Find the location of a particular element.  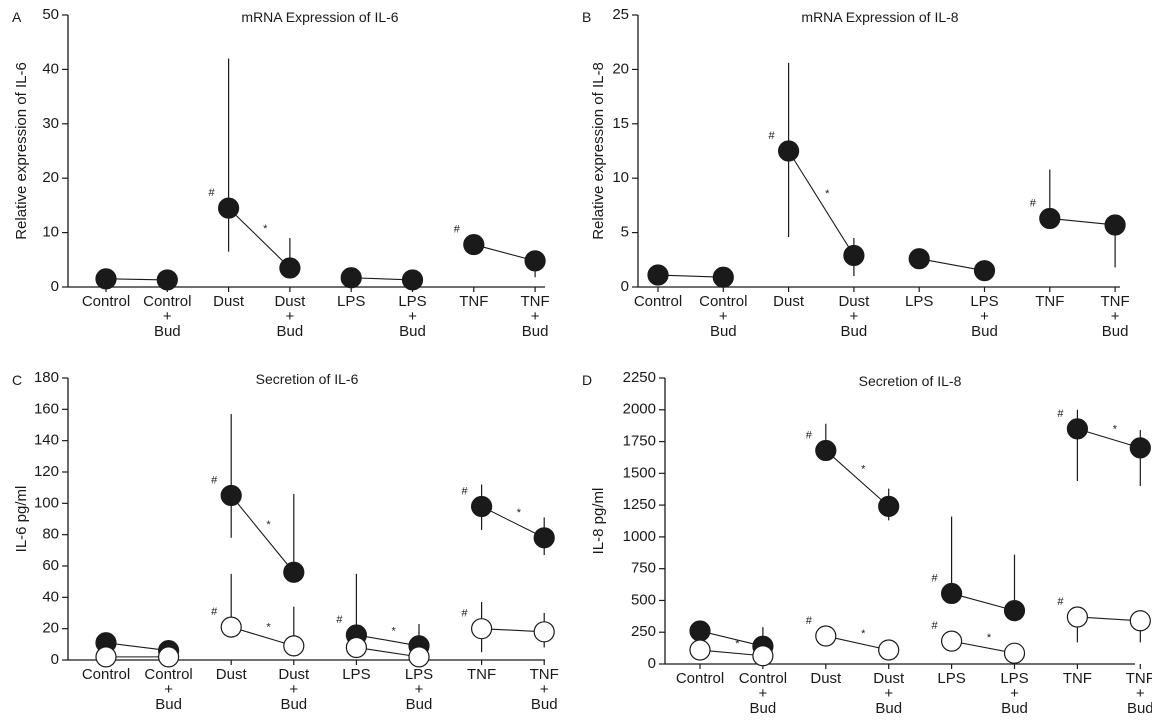

x-tick-label: TNF + Bud is located at coordinates (544, 689).